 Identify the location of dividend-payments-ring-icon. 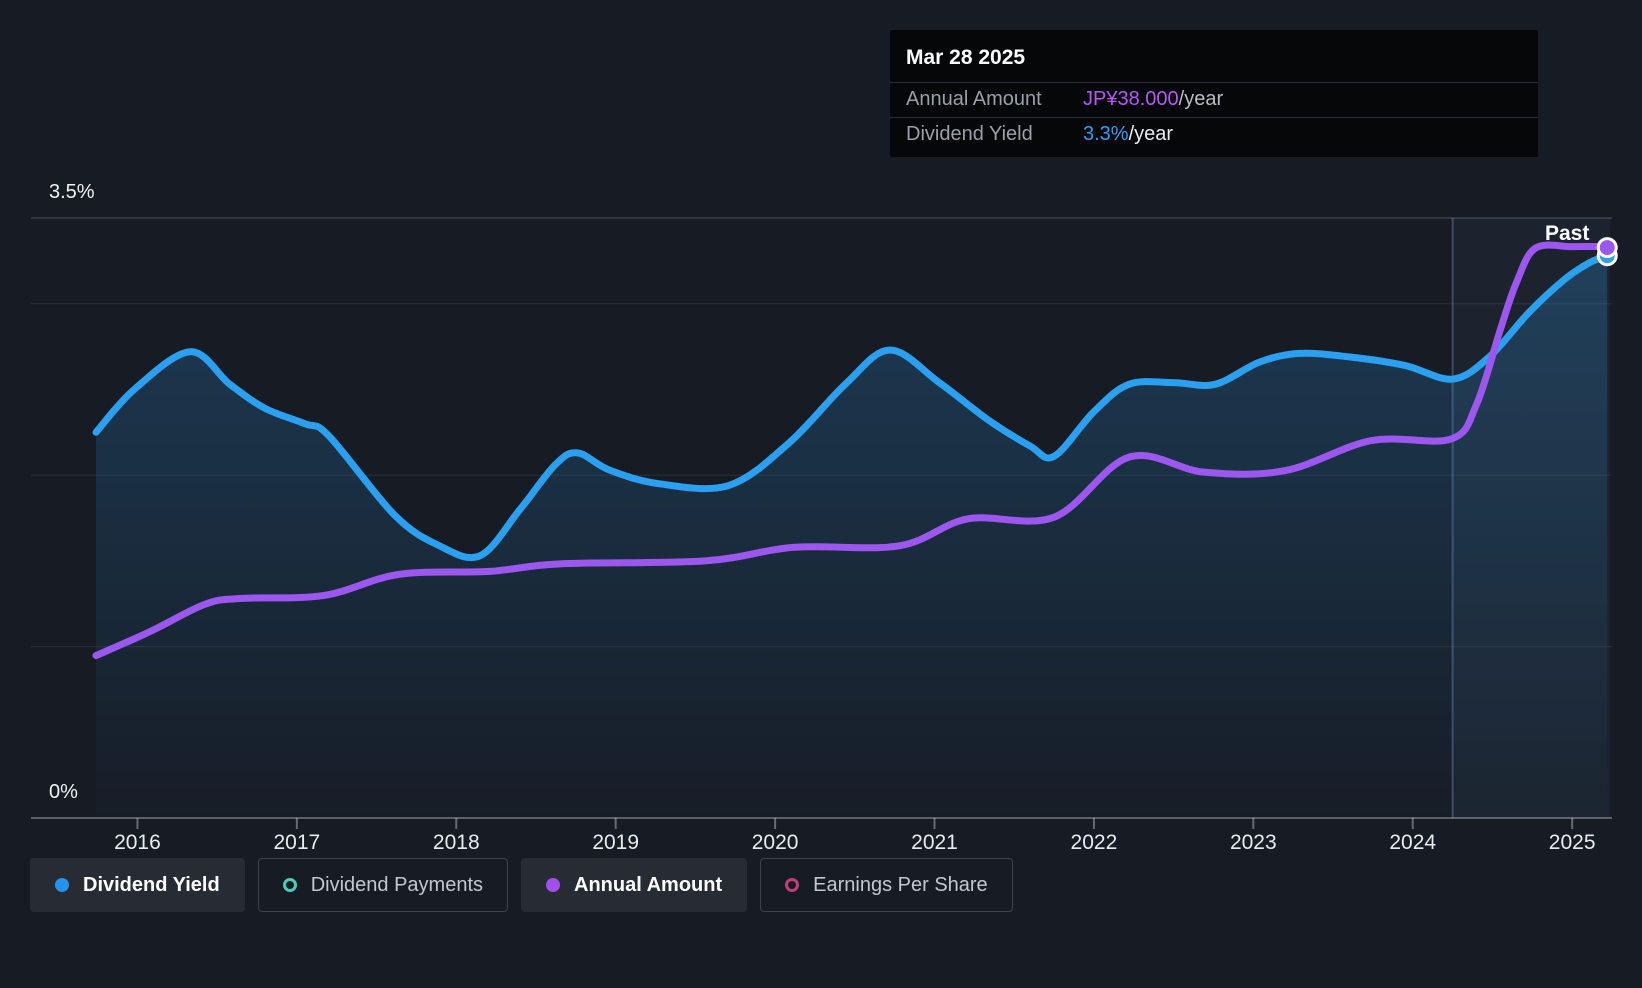
(289, 885).